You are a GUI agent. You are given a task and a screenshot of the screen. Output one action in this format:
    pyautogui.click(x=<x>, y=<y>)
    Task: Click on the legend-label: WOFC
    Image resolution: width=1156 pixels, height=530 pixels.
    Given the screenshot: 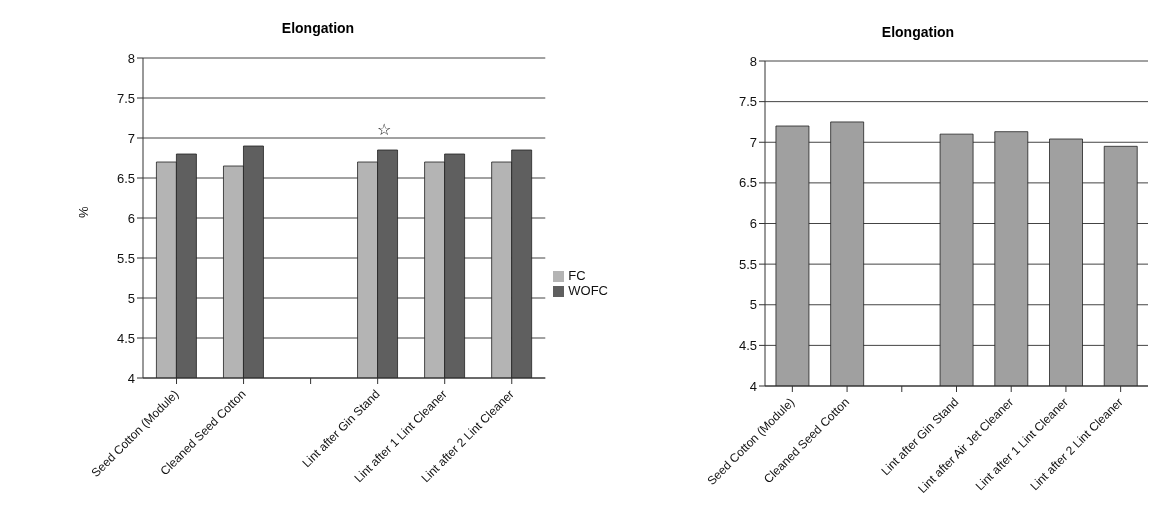 What is the action you would take?
    pyautogui.click(x=588, y=290)
    